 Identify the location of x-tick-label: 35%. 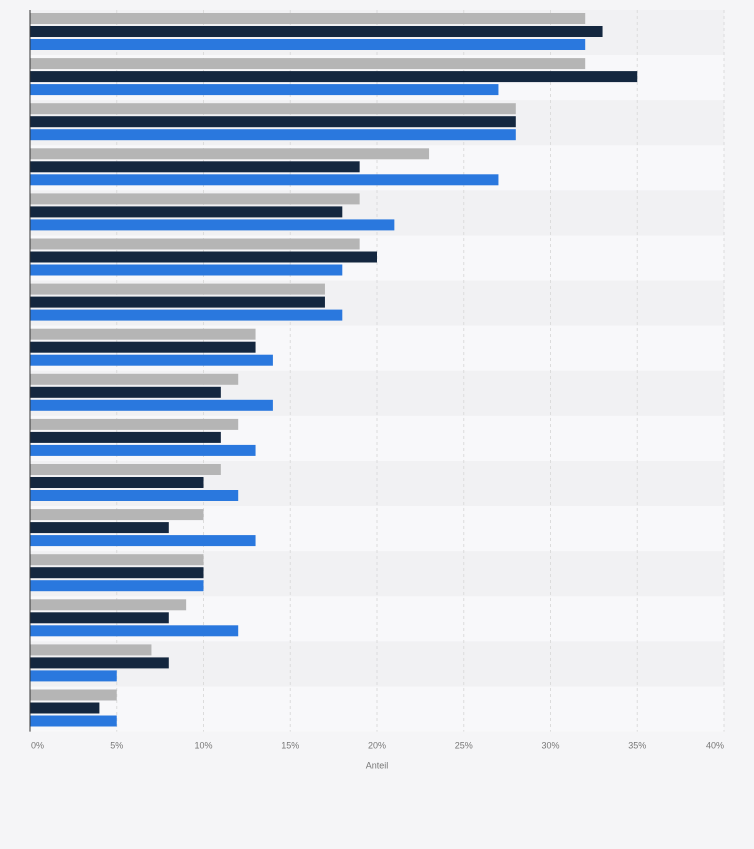
(637, 746).